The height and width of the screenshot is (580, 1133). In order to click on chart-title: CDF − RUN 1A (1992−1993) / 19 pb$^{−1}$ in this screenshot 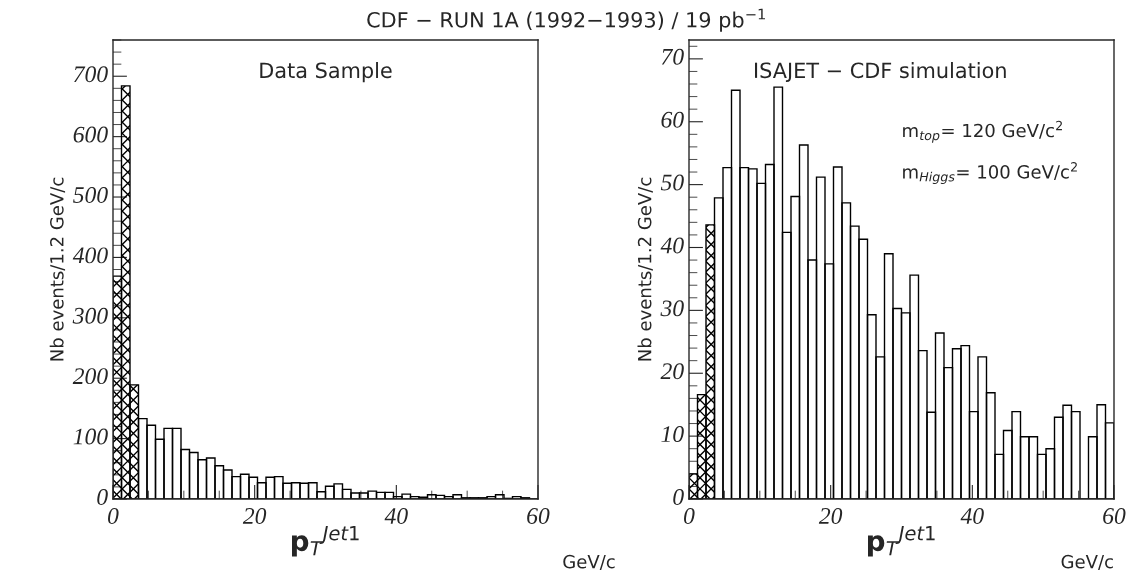, I will do `click(566, 20)`.